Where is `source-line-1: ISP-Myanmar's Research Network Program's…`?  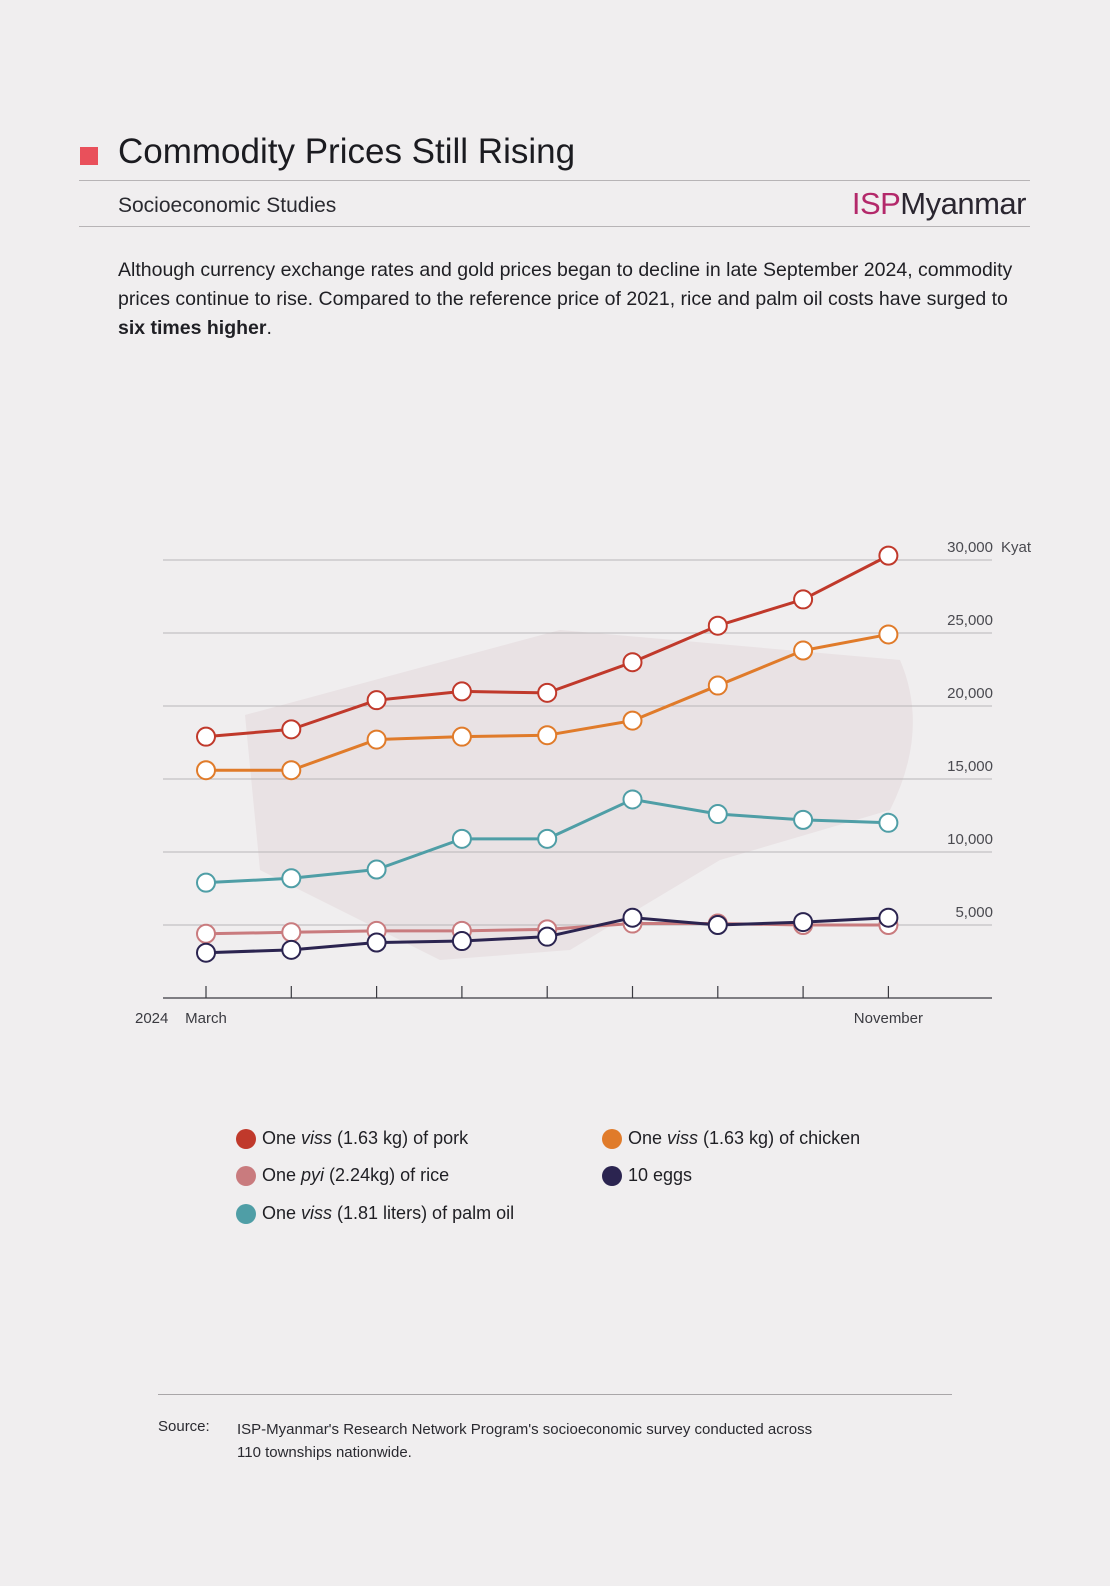
source-line-1: ISP-Myanmar's Research Network Program's… is located at coordinates (525, 1429).